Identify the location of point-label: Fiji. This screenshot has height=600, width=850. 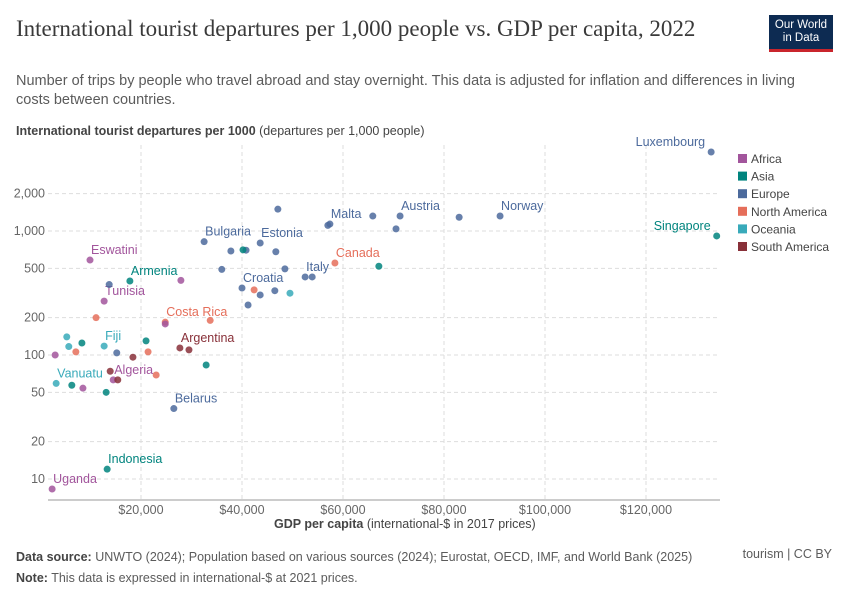
(113, 336).